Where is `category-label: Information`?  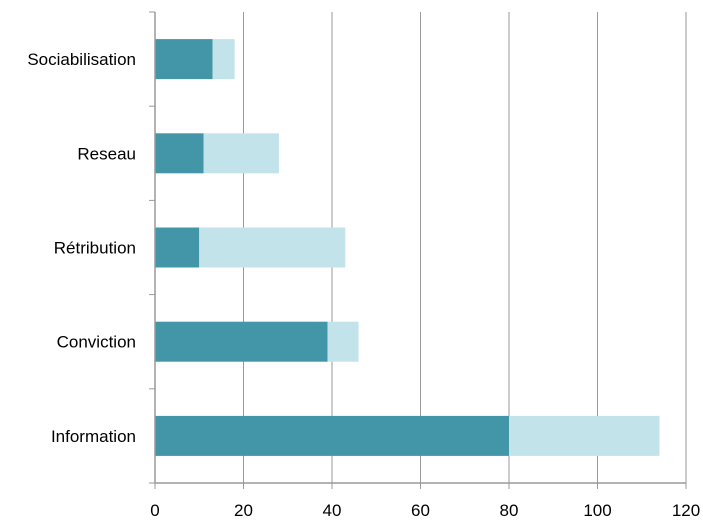
category-label: Information is located at coordinates (93, 436).